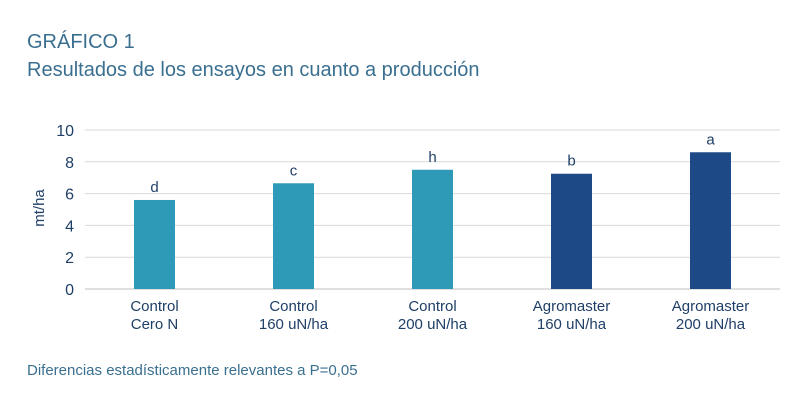  What do you see at coordinates (155, 324) in the screenshot?
I see `category-label: Cero N` at bounding box center [155, 324].